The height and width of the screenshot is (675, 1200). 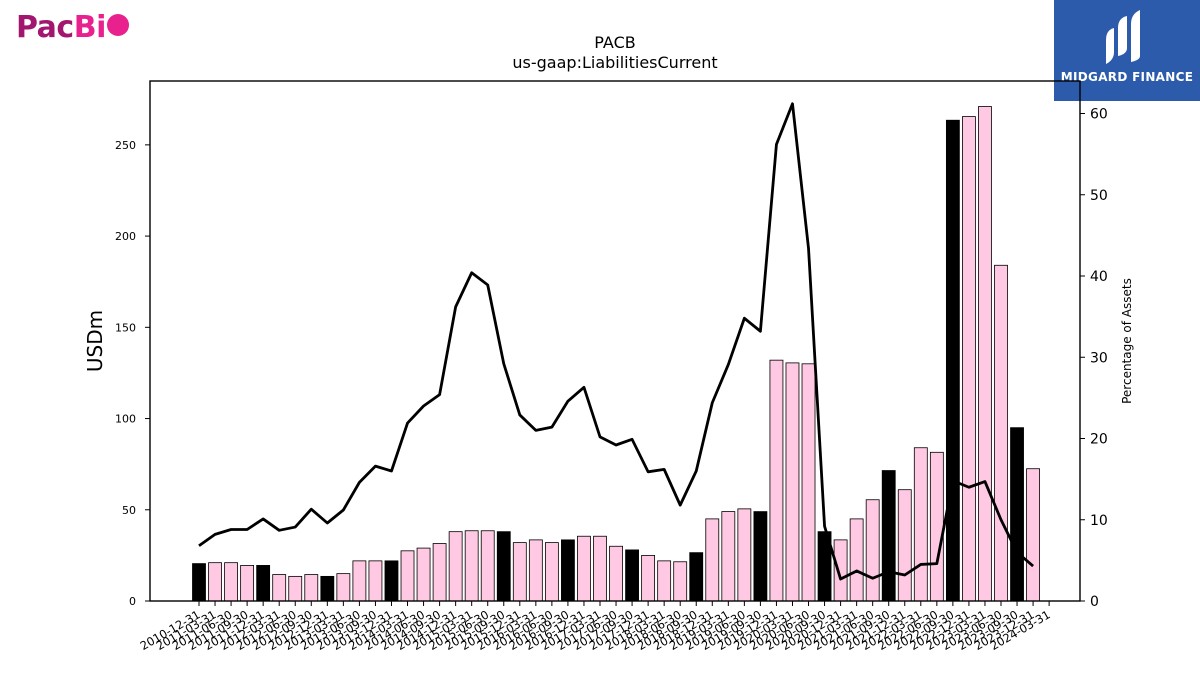 What do you see at coordinates (614, 62) in the screenshot?
I see `chart-subtitle: us-gaap:LiabilitiesCurrent` at bounding box center [614, 62].